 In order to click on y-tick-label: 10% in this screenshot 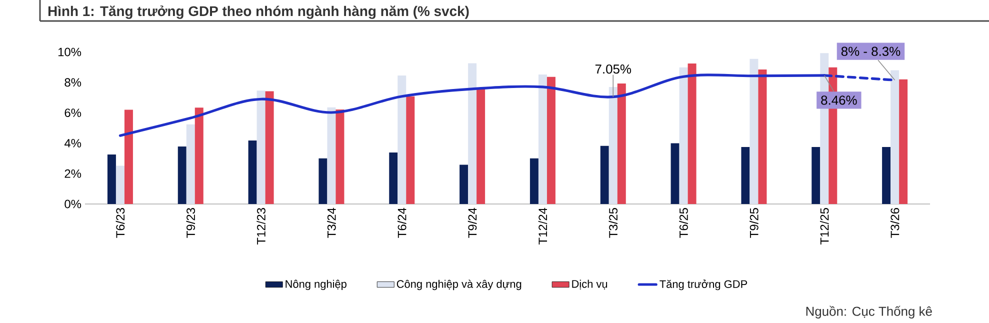, I will do `click(70, 52)`.